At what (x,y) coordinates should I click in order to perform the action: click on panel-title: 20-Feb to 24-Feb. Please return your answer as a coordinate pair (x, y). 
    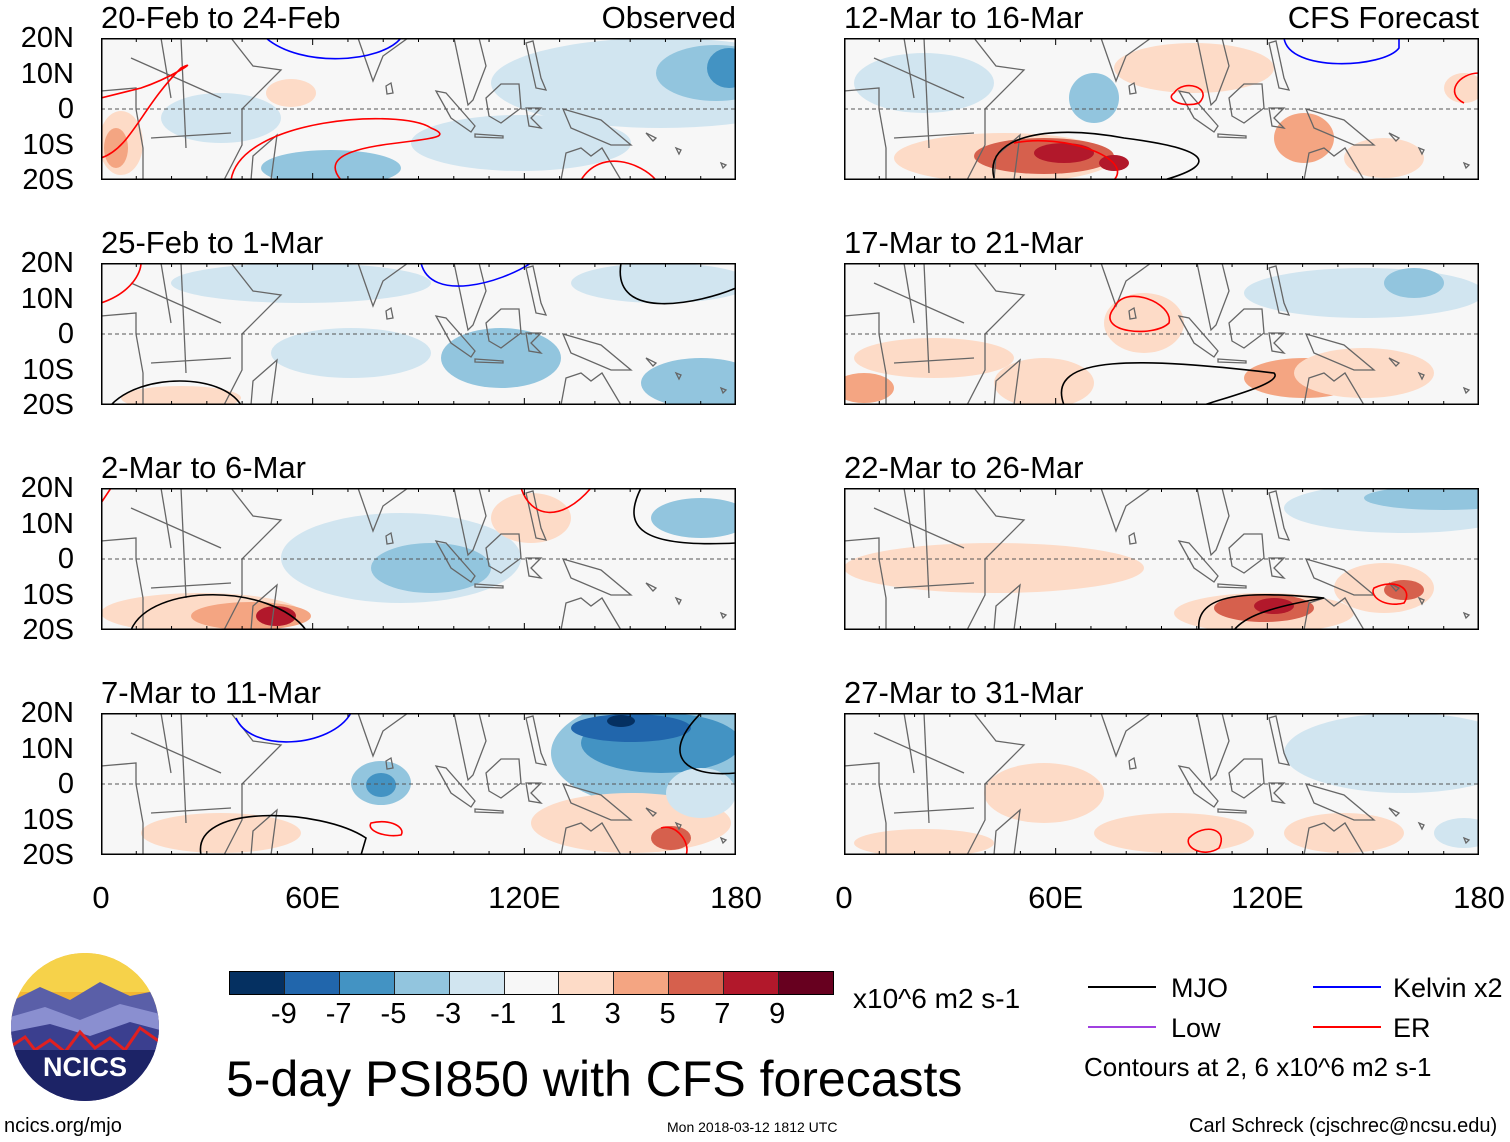
    Looking at the image, I should click on (221, 17).